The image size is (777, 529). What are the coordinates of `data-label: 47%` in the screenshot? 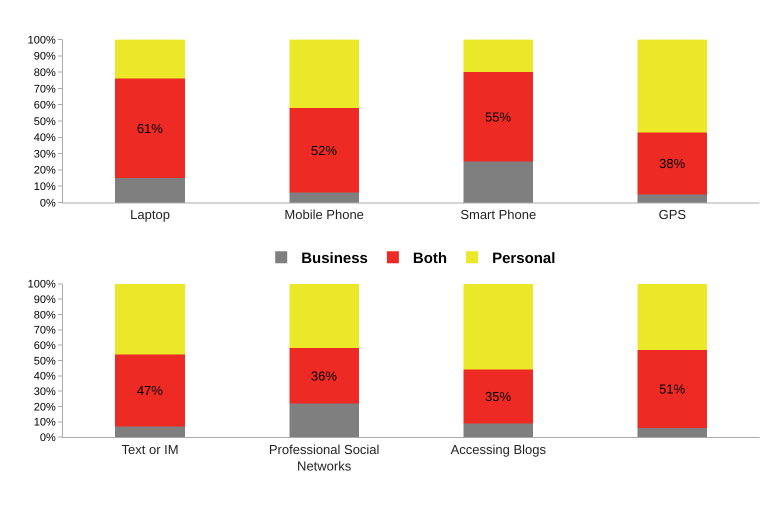 It's located at (150, 390).